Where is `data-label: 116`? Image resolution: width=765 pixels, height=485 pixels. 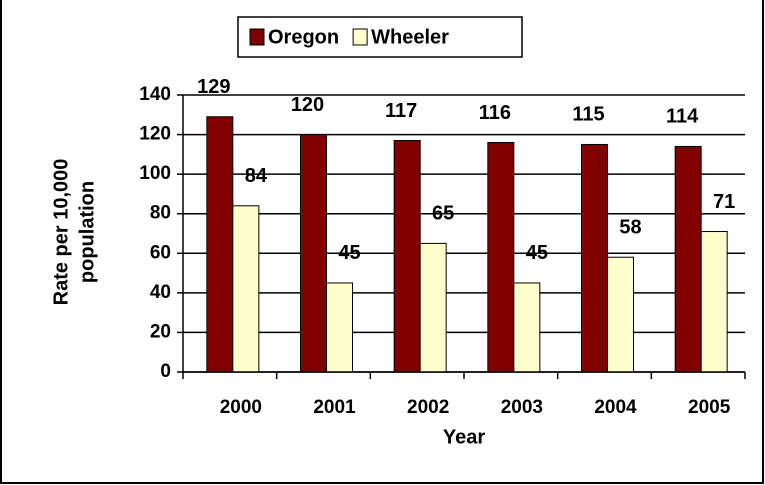 data-label: 116 is located at coordinates (495, 113).